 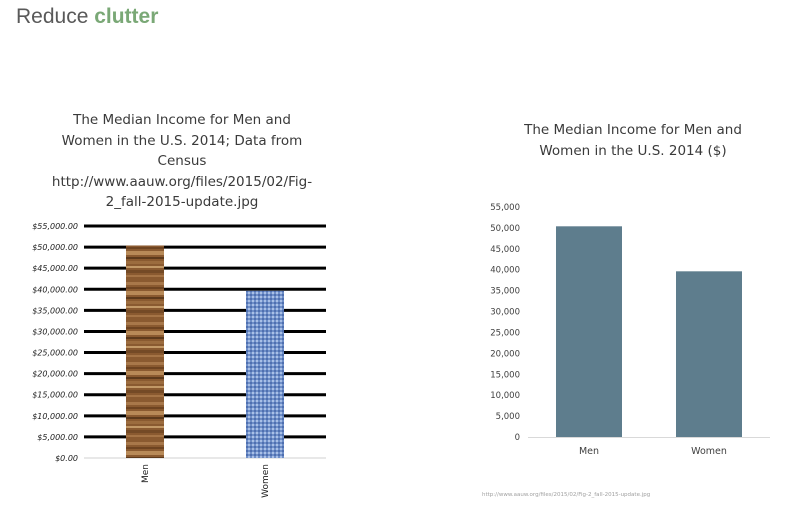 What do you see at coordinates (505, 208) in the screenshot?
I see `y-tick-label: 55,000` at bounding box center [505, 208].